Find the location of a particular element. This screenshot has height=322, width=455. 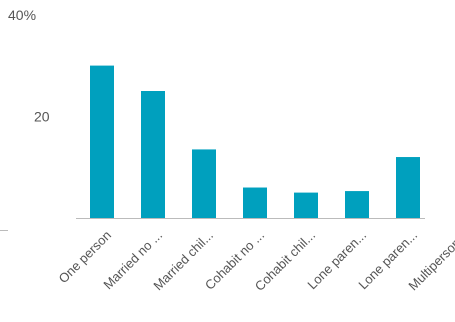

y-tick-label: 20 is located at coordinates (42, 116).